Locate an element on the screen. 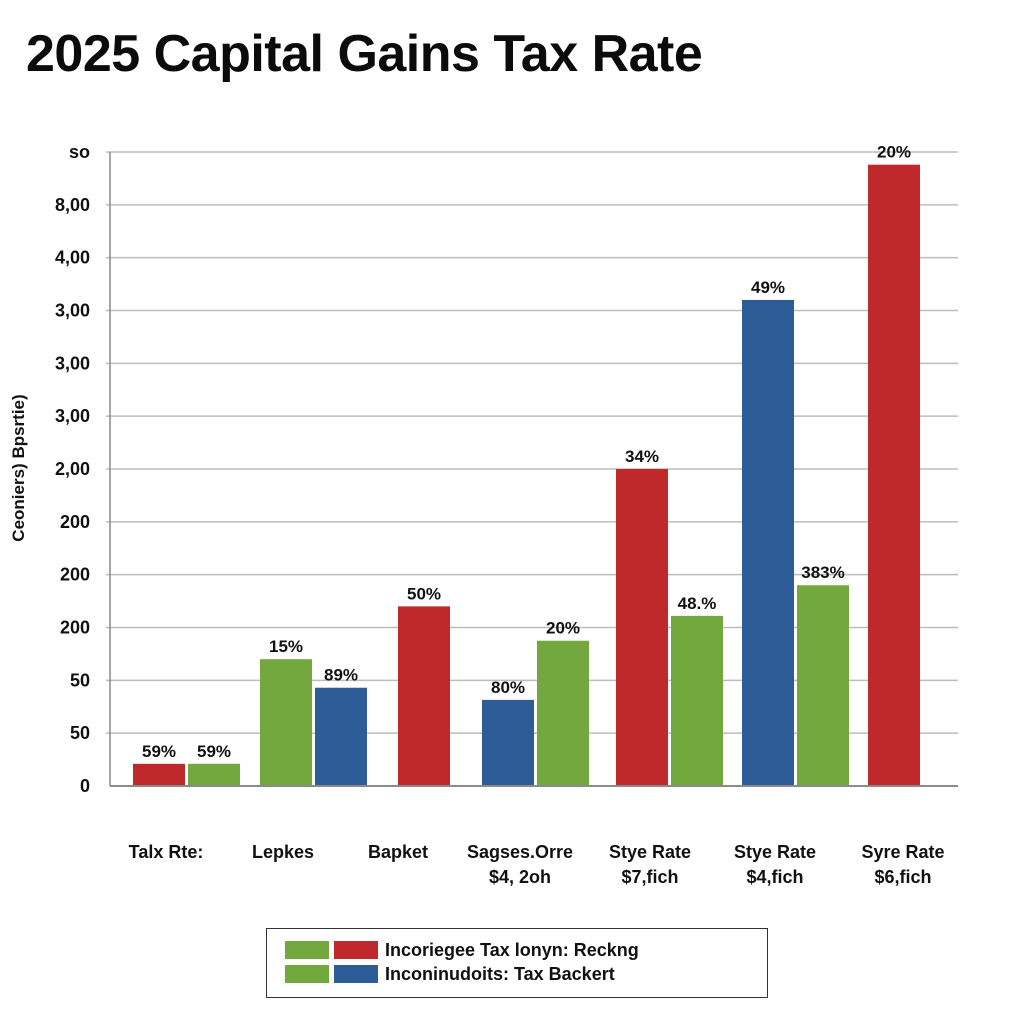  bar-value-label: 49% is located at coordinates (768, 287).